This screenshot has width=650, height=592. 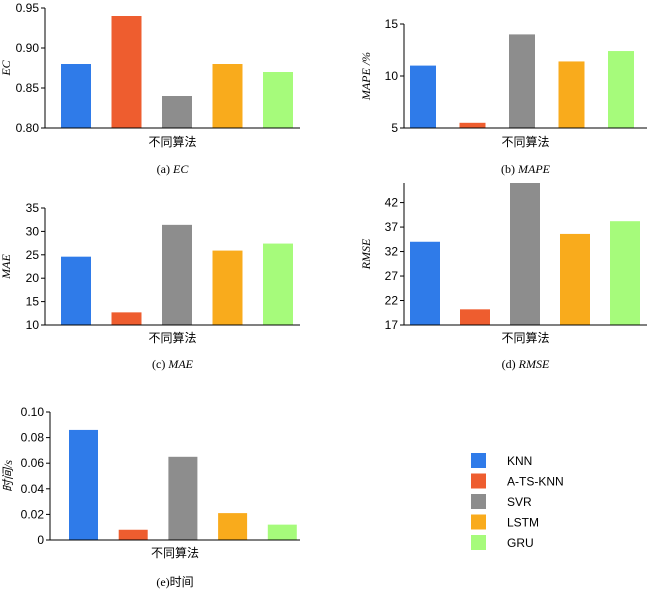 What do you see at coordinates (478, 481) in the screenshot?
I see `legend-swatch-a-ts-knn` at bounding box center [478, 481].